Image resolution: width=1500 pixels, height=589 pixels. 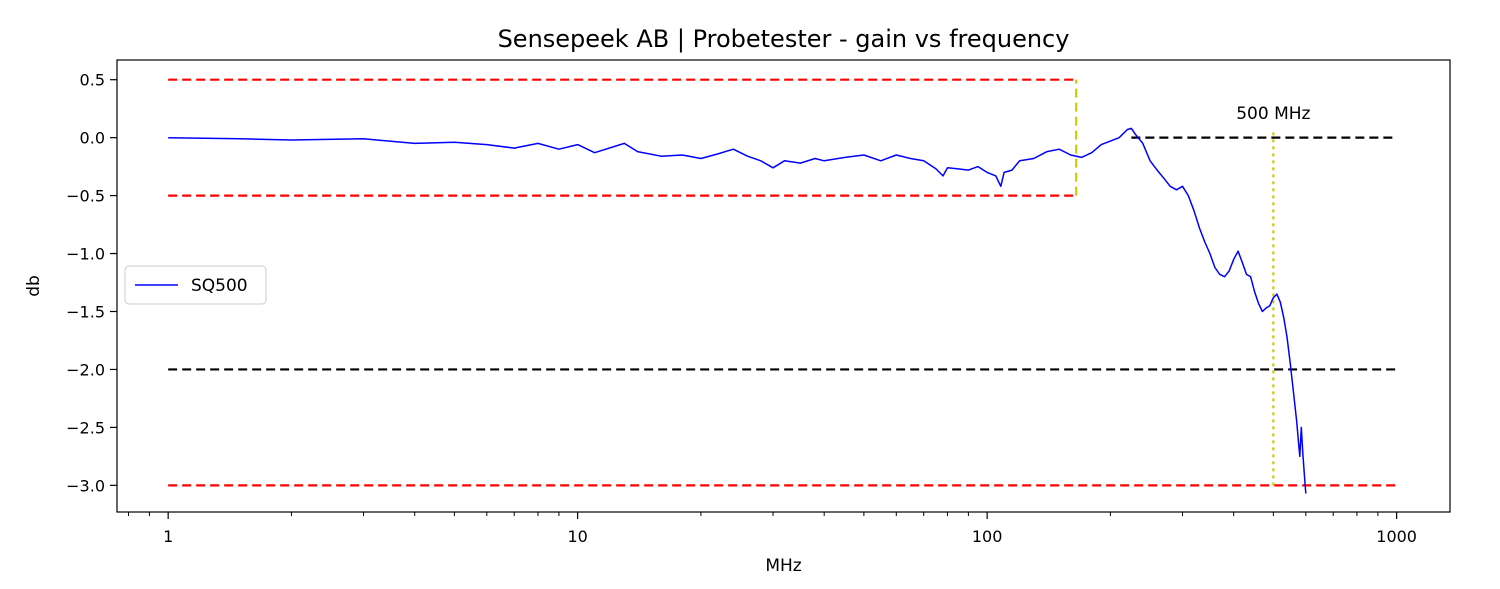 What do you see at coordinates (987, 536) in the screenshot?
I see `x-tick-label: 100` at bounding box center [987, 536].